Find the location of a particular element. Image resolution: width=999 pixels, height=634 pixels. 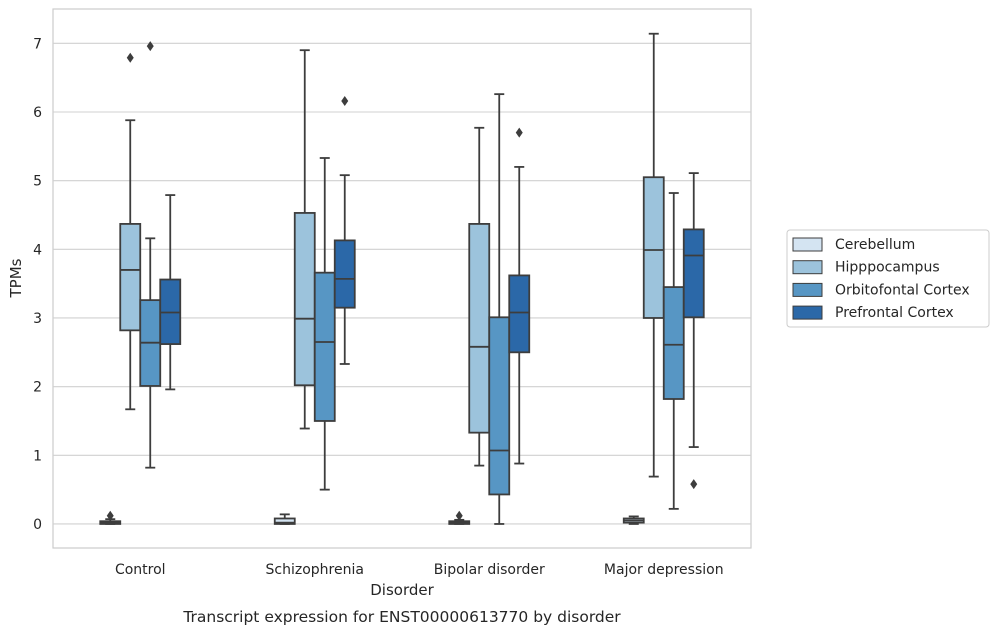

y-tick-label: 7 is located at coordinates (37, 44).